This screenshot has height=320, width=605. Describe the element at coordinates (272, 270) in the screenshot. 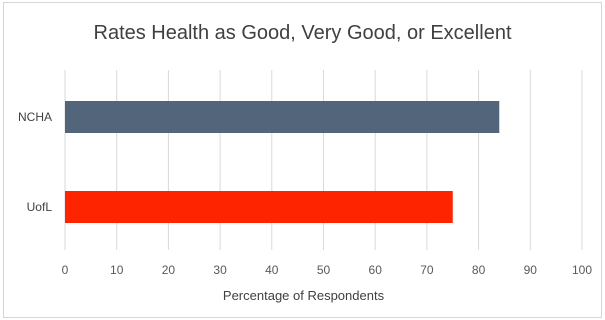

I see `x-tick-label: 40` at that location.